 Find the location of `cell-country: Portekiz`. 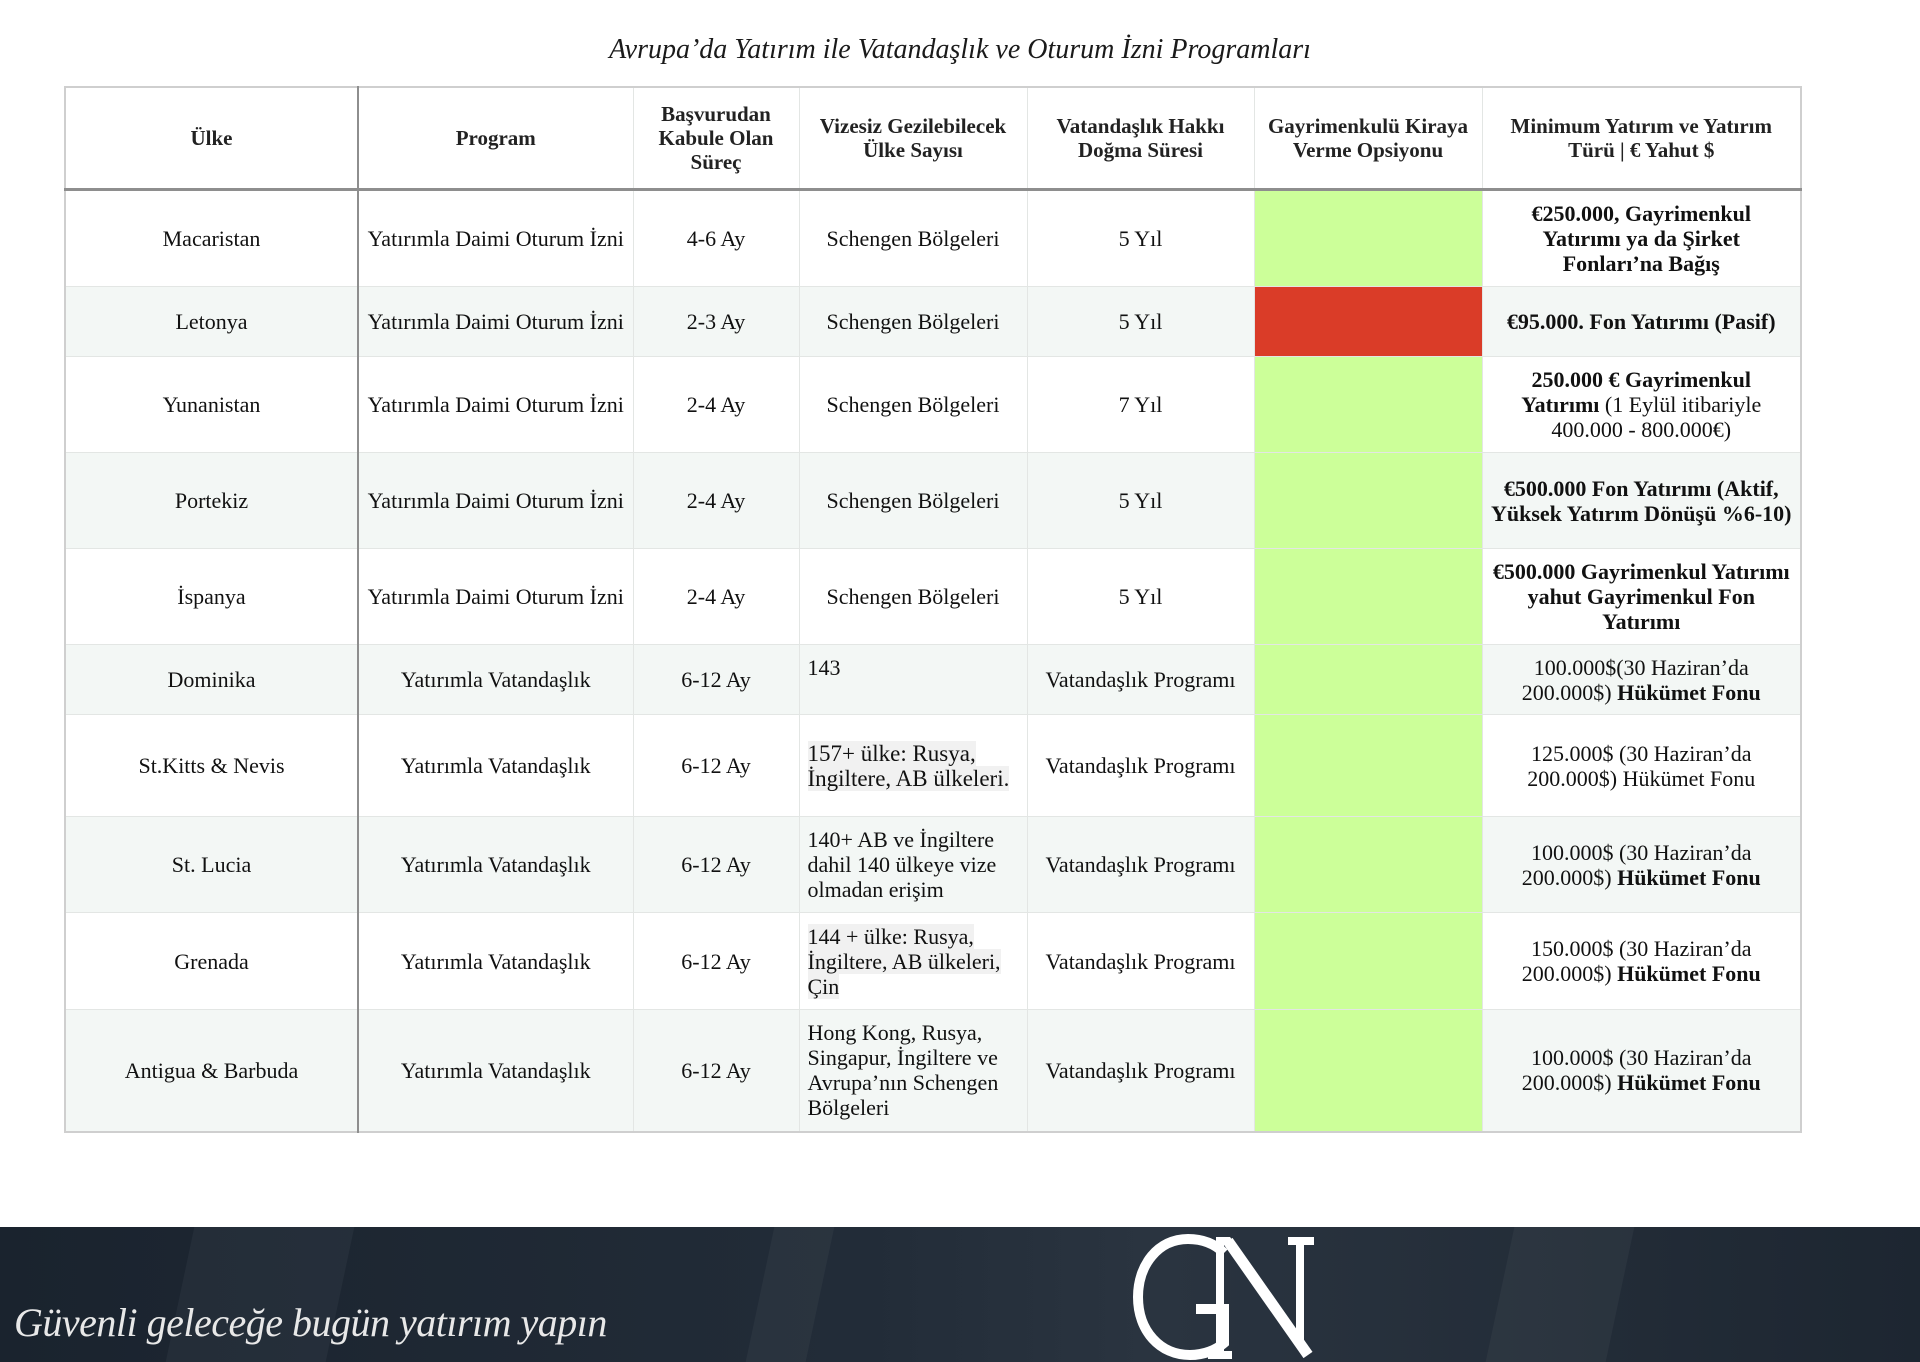

cell-country: Portekiz is located at coordinates (211, 500).